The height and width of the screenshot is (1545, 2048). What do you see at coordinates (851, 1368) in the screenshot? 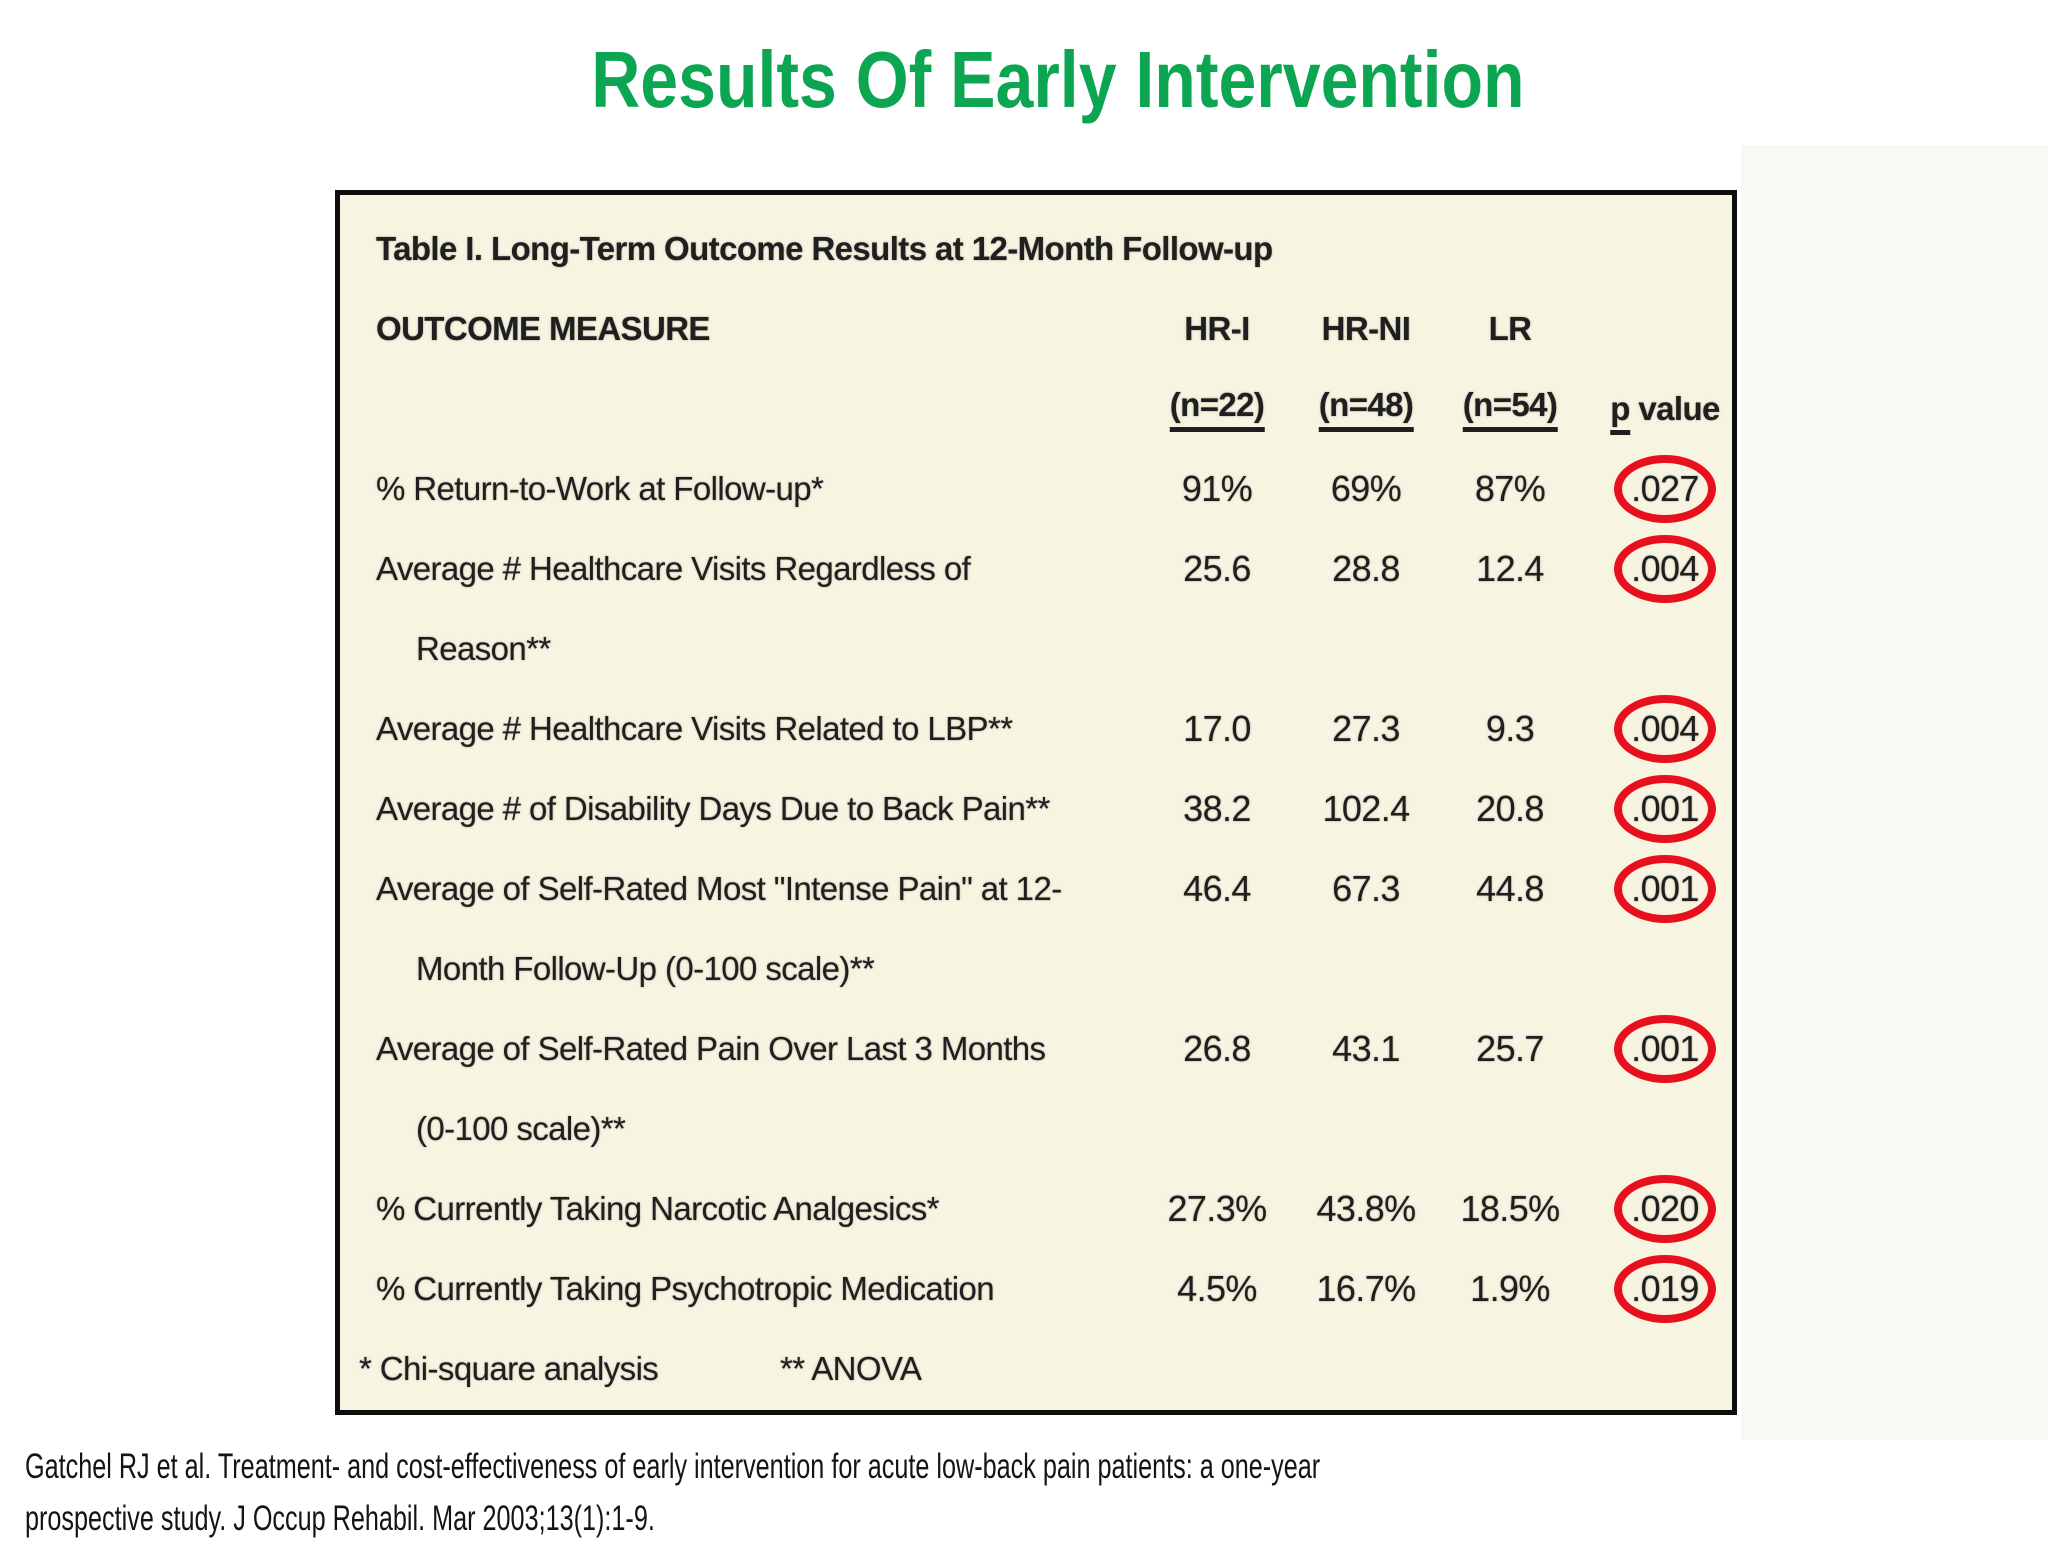
I see `footnote-anova: ** ANOVA` at bounding box center [851, 1368].